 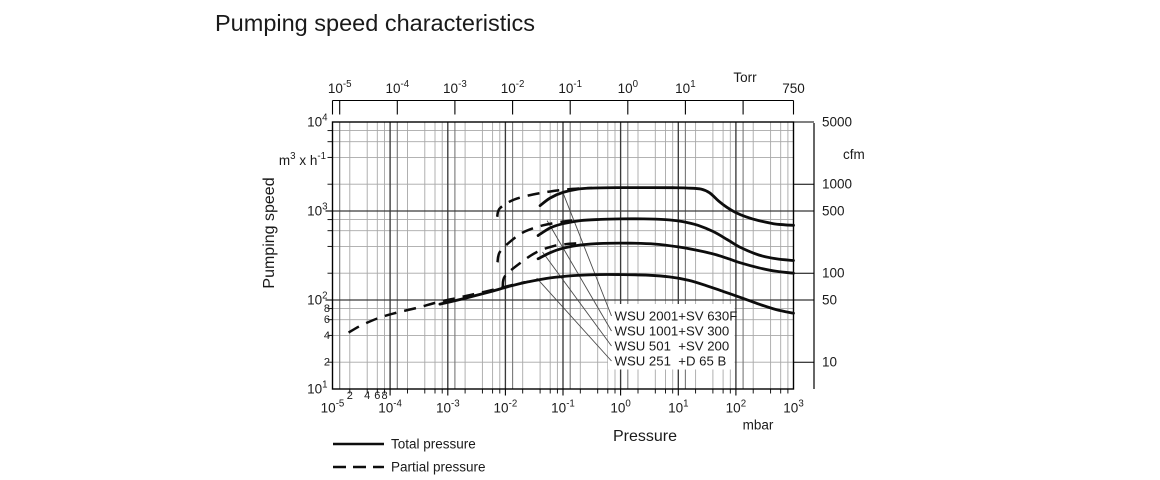 I want to click on top-tick-label: 10¹, so click(x=685, y=87).